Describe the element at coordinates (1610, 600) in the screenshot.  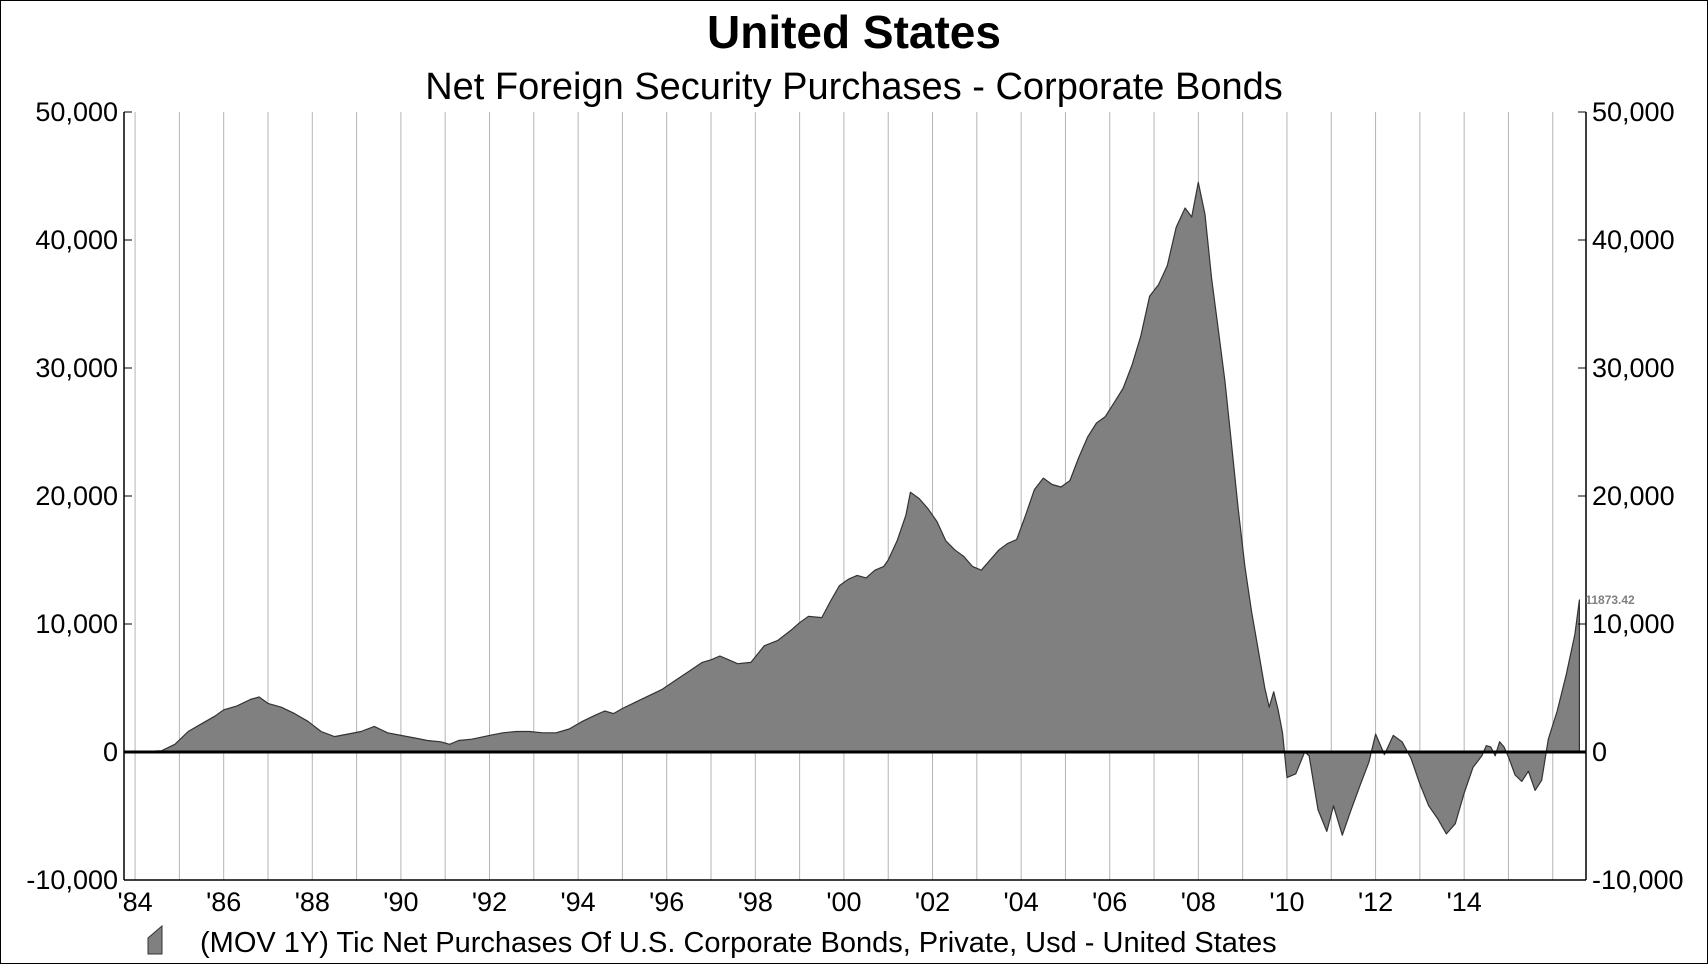
I see `last-value-label: 11873.42` at that location.